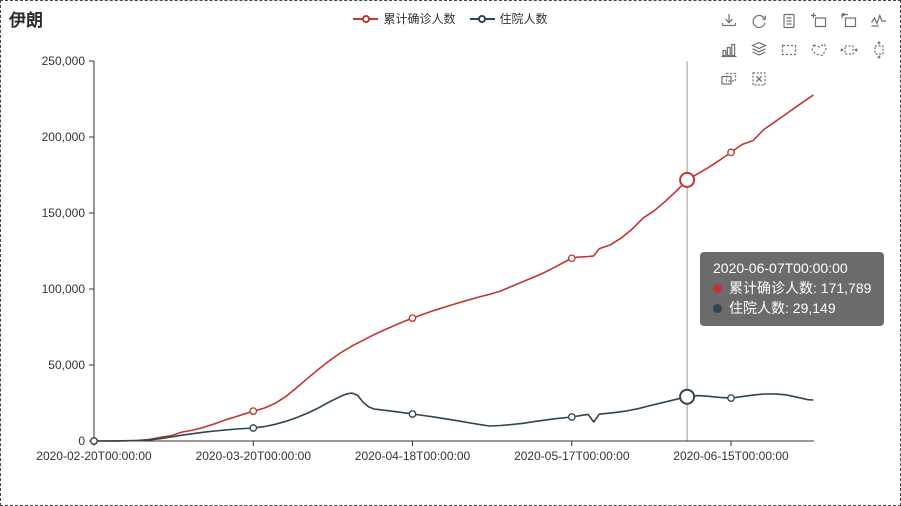  I want to click on stack-layers-icon, so click(759, 48).